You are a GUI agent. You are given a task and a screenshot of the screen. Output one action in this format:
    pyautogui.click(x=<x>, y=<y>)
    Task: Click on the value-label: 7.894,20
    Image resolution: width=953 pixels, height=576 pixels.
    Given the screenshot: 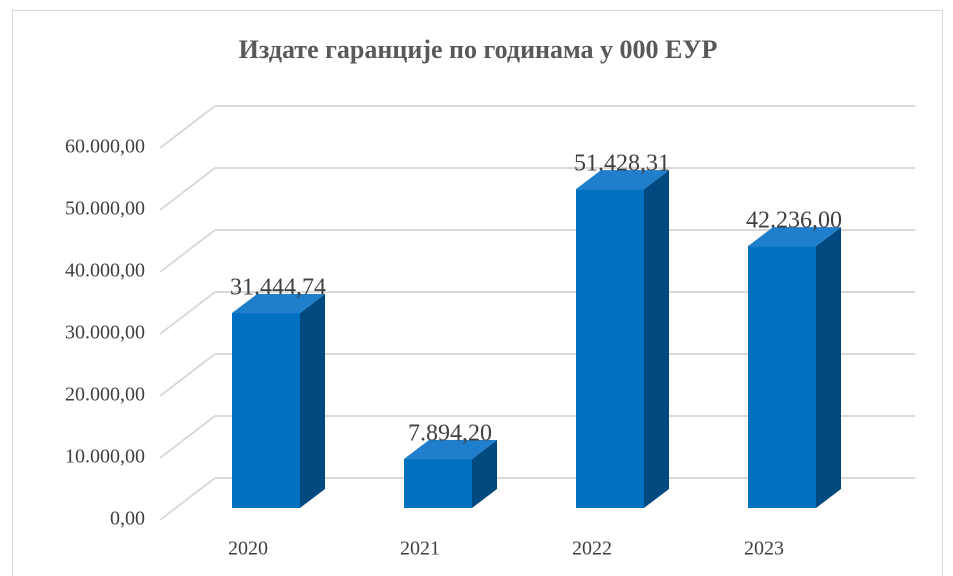 What is the action you would take?
    pyautogui.click(x=450, y=434)
    